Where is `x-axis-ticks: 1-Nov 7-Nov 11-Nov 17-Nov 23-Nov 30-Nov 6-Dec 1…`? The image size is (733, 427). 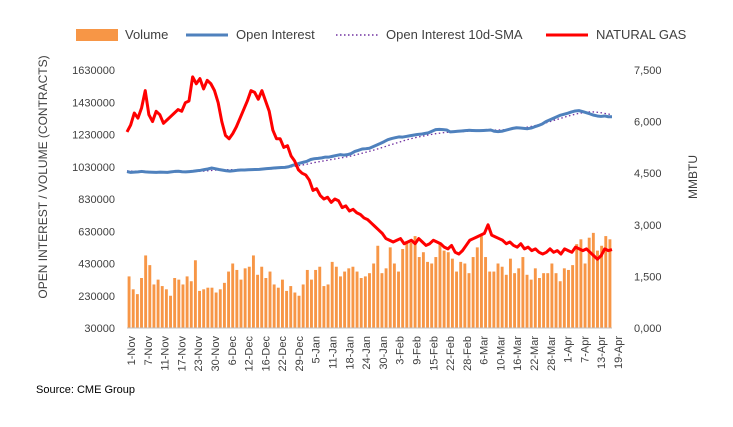
x-axis-ticks: 1-Nov 7-Nov 11-Nov 17-Nov 23-Nov 30-Nov 6-Dec 1… is located at coordinates (375, 354).